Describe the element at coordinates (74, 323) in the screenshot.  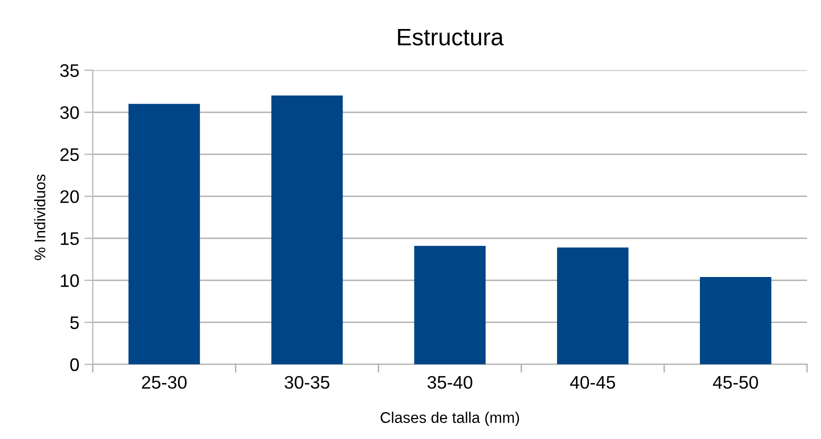
I see `y-tick-label: 5` at that location.